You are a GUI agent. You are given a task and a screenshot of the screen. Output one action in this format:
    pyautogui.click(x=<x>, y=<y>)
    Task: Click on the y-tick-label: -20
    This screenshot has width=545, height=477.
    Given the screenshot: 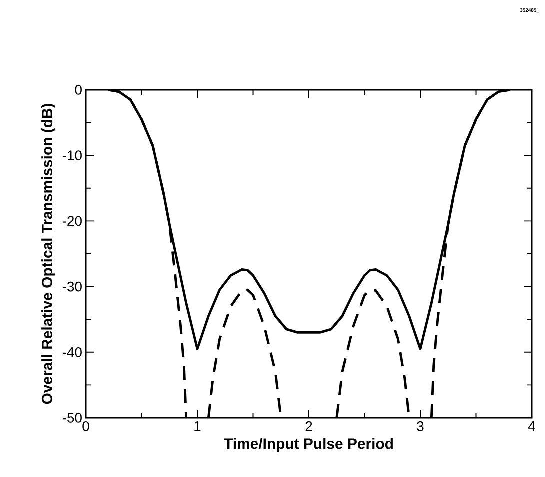 What is the action you would take?
    pyautogui.click(x=72, y=221)
    